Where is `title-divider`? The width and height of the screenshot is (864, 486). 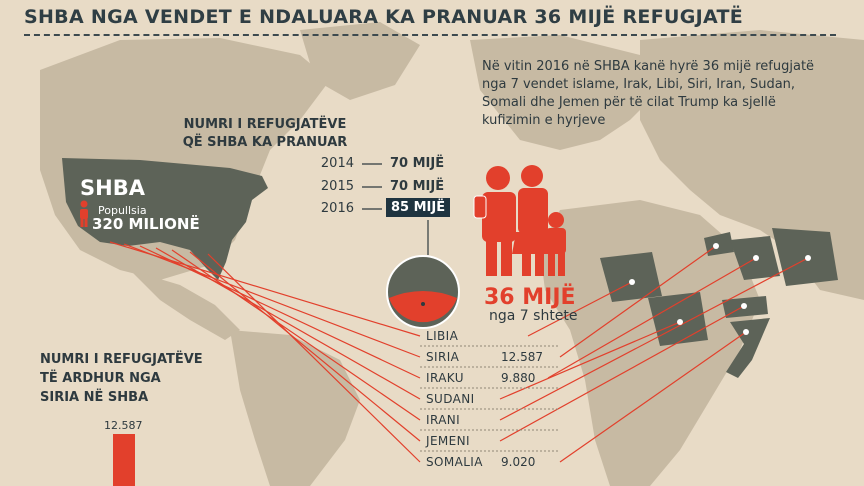
title-divider is located at coordinates (430, 35).